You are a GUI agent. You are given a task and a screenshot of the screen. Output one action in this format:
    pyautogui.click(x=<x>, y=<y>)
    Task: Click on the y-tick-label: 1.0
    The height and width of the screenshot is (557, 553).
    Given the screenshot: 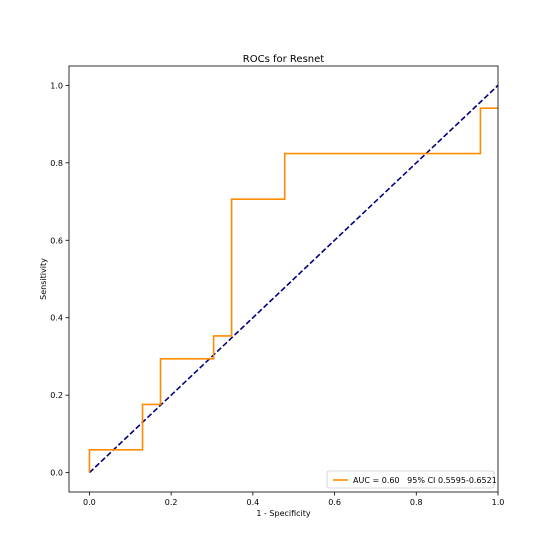 What is the action you would take?
    pyautogui.click(x=56, y=85)
    